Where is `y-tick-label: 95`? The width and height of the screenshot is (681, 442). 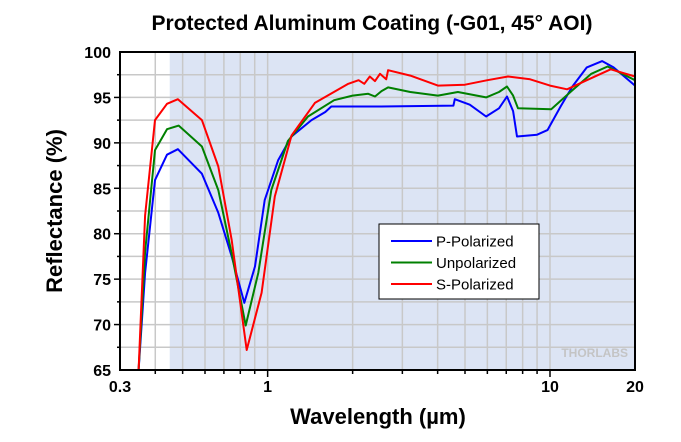
y-tick-label: 95 is located at coordinates (102, 98).